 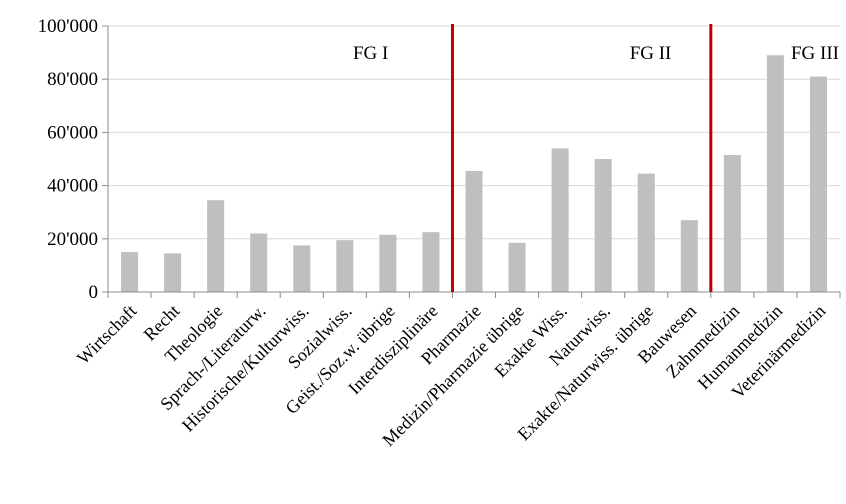 I want to click on y-tick-label: 0, so click(x=94, y=292).